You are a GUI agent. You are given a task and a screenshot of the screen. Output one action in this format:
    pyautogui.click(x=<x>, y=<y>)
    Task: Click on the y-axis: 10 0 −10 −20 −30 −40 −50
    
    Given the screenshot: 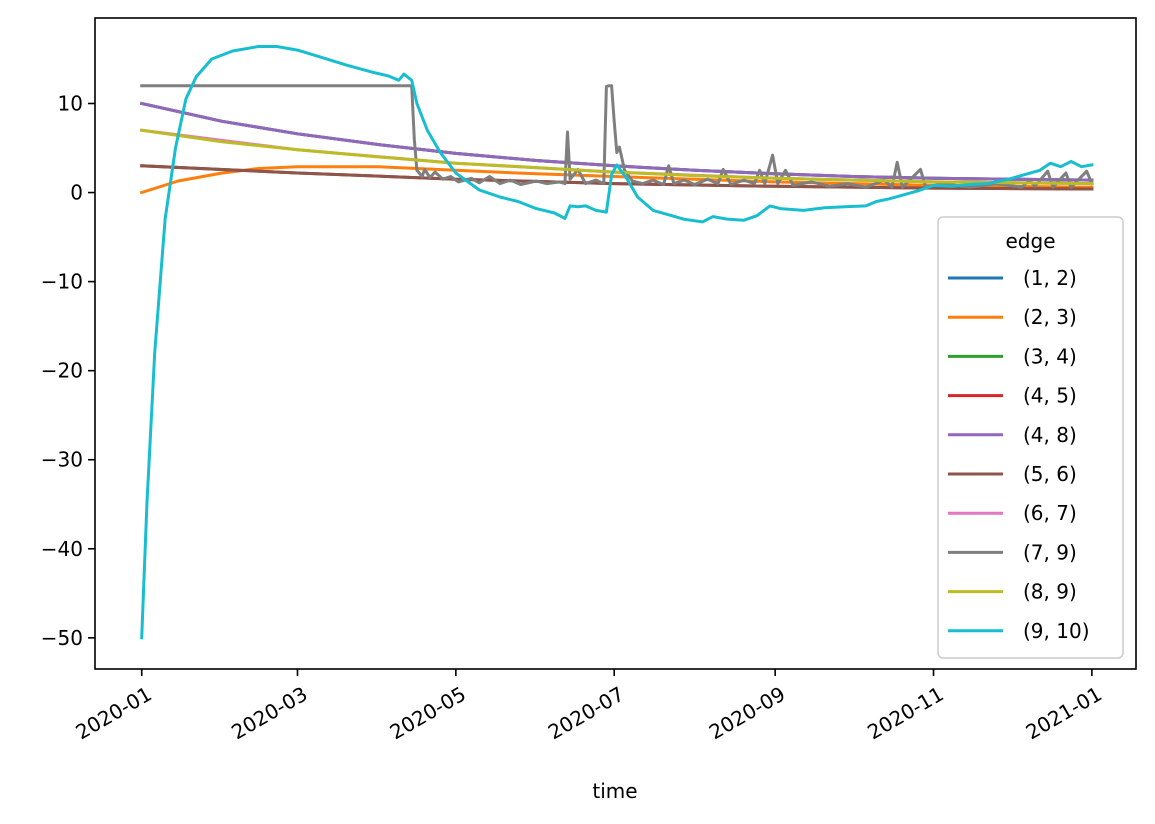 What is the action you would take?
    pyautogui.click(x=68, y=370)
    